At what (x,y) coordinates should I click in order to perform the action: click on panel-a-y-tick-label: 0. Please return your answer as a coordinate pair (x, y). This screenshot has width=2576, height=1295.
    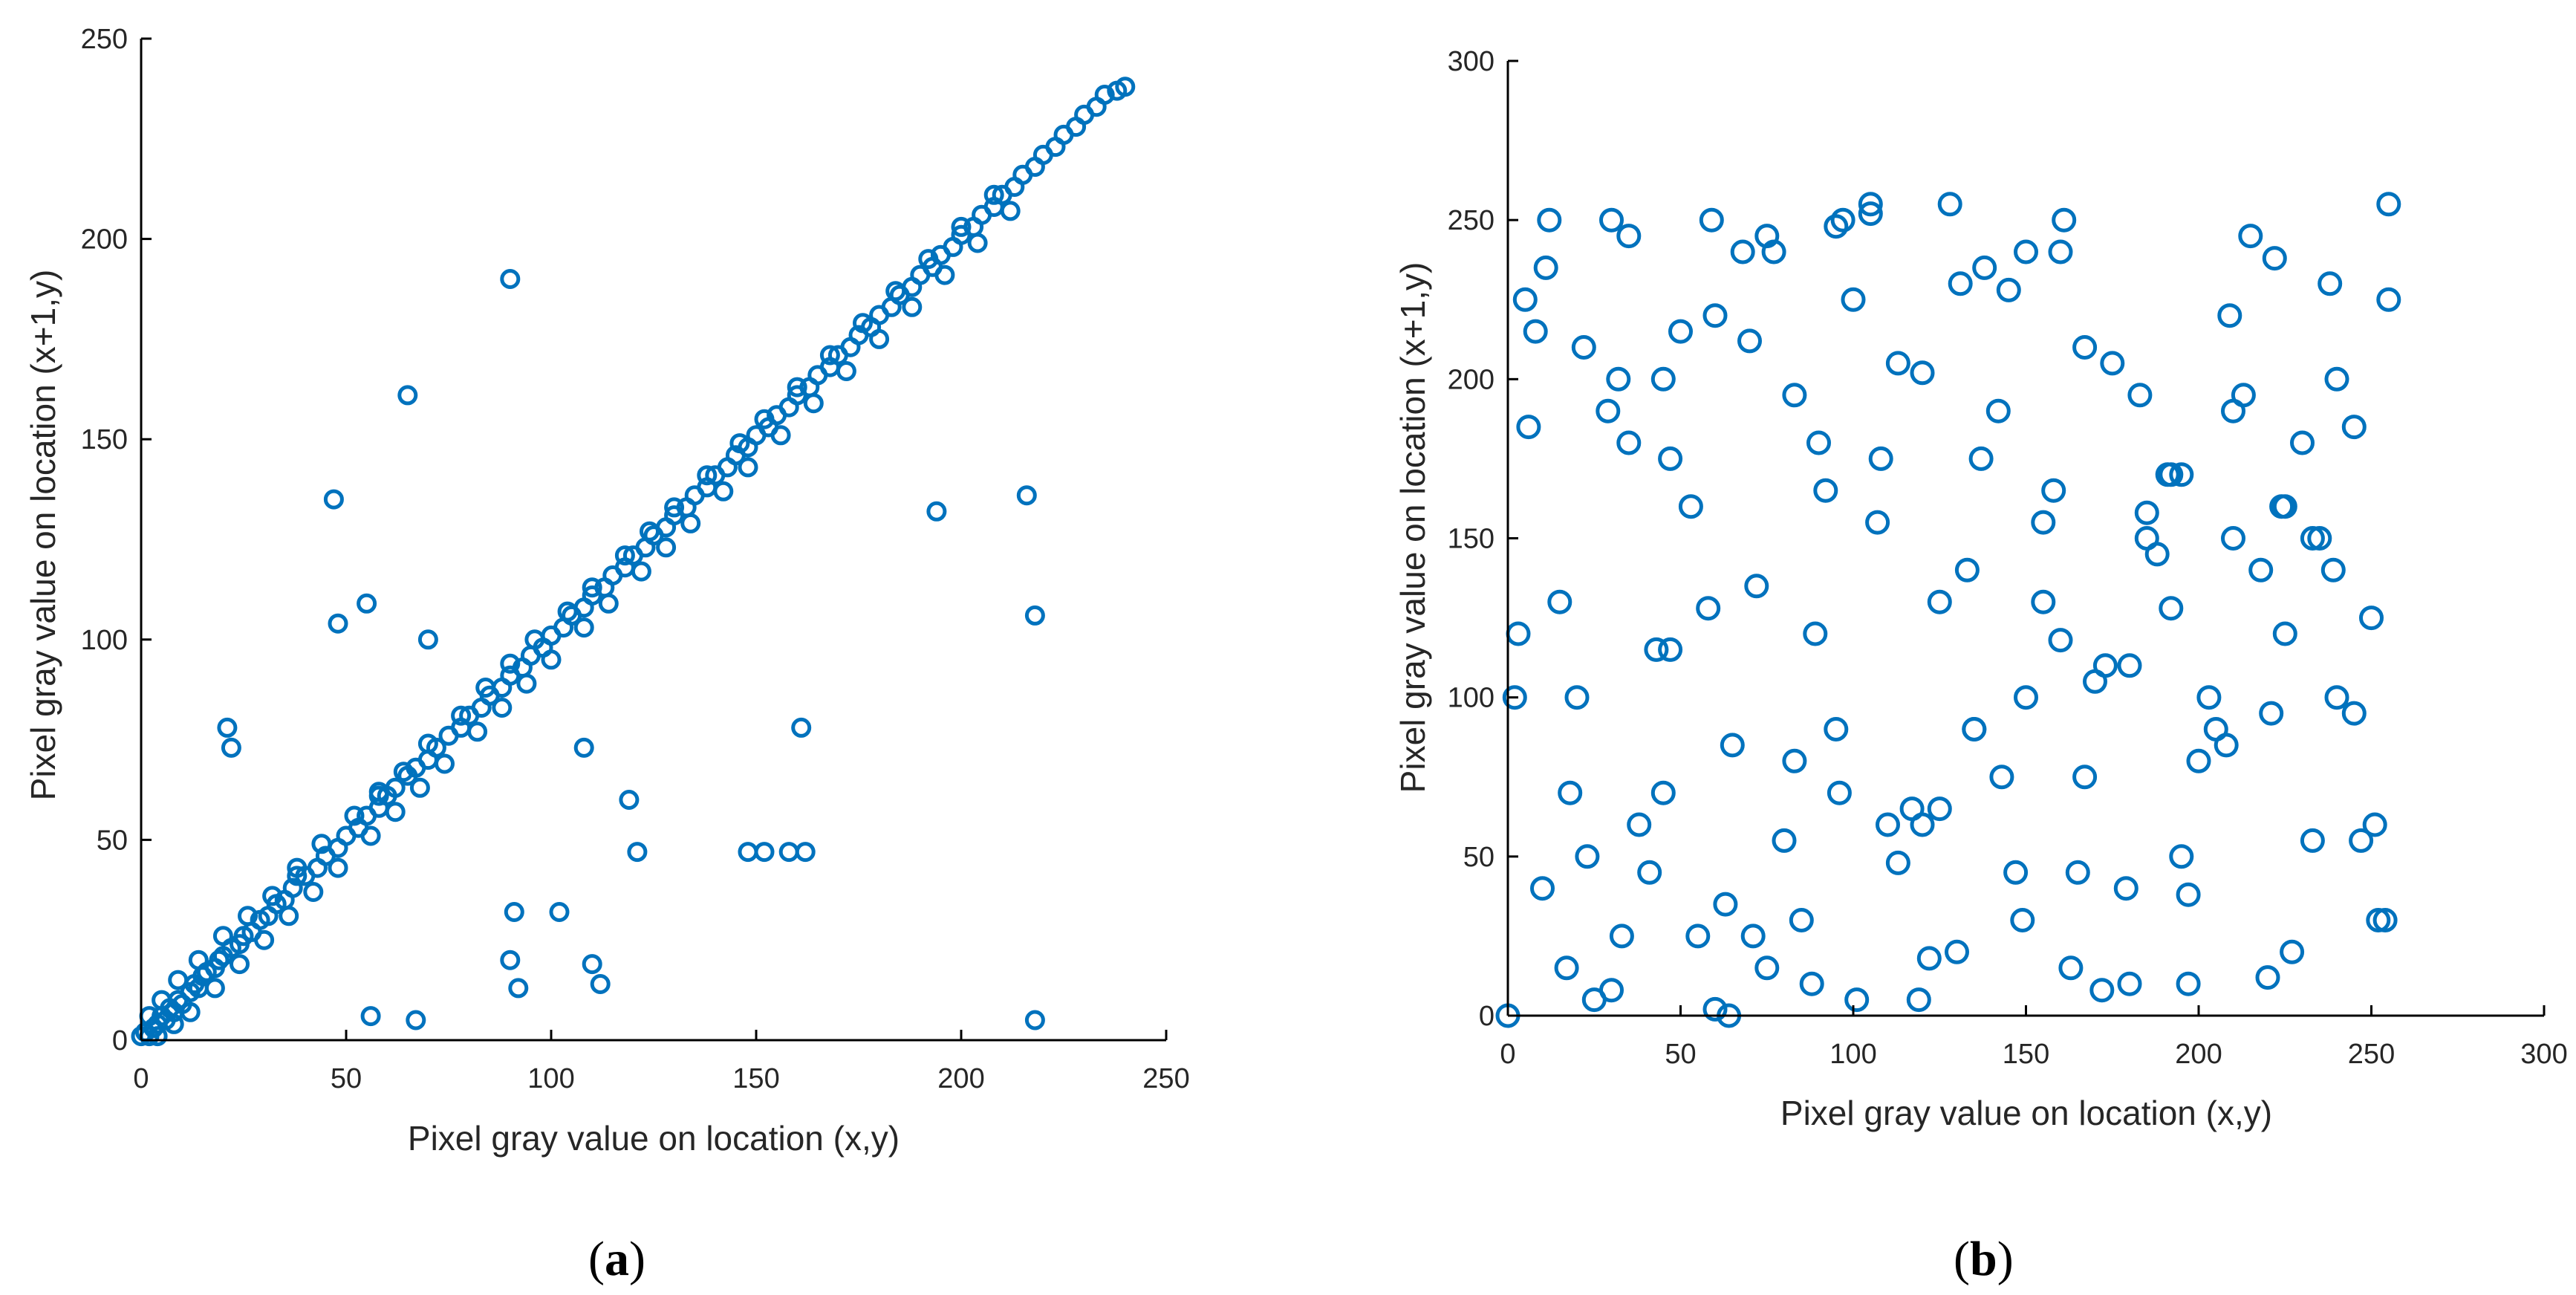
    Looking at the image, I should click on (120, 1041).